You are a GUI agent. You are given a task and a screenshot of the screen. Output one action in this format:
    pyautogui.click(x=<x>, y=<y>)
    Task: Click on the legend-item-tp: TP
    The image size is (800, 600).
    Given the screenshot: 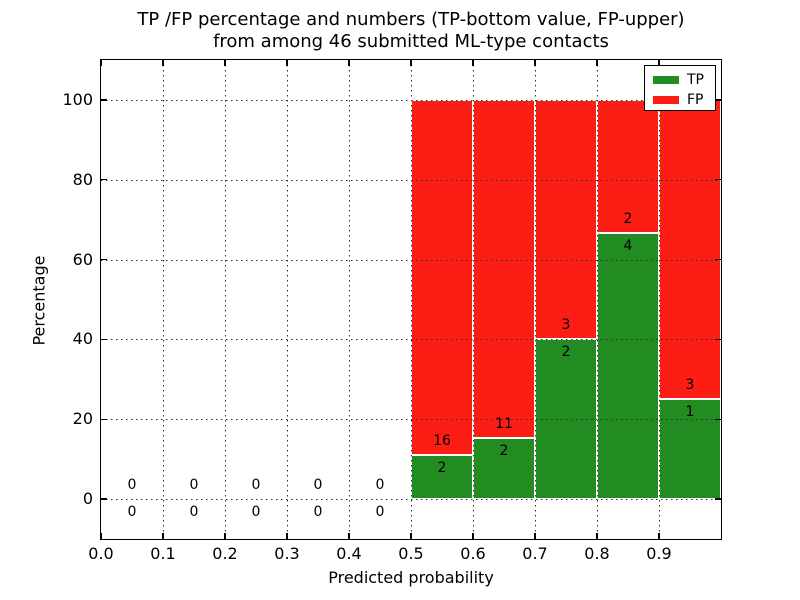 What is the action you would take?
    pyautogui.click(x=680, y=80)
    